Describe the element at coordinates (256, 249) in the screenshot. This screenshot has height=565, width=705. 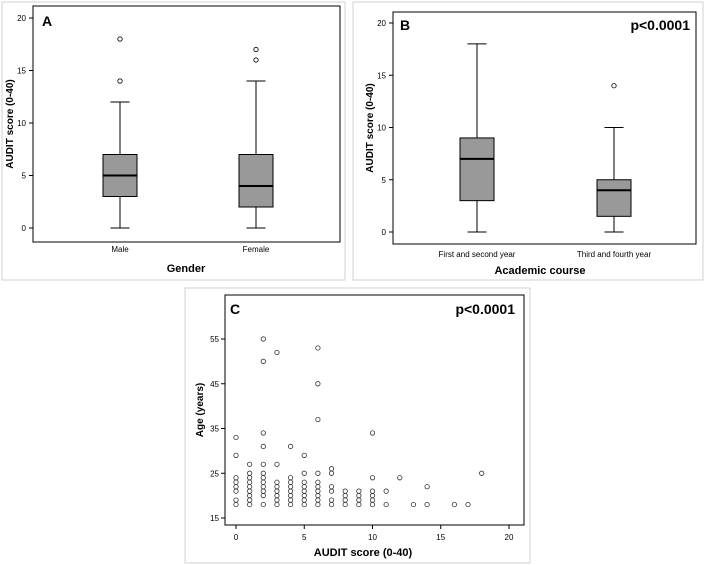
I see `x-category-label: Female` at that location.